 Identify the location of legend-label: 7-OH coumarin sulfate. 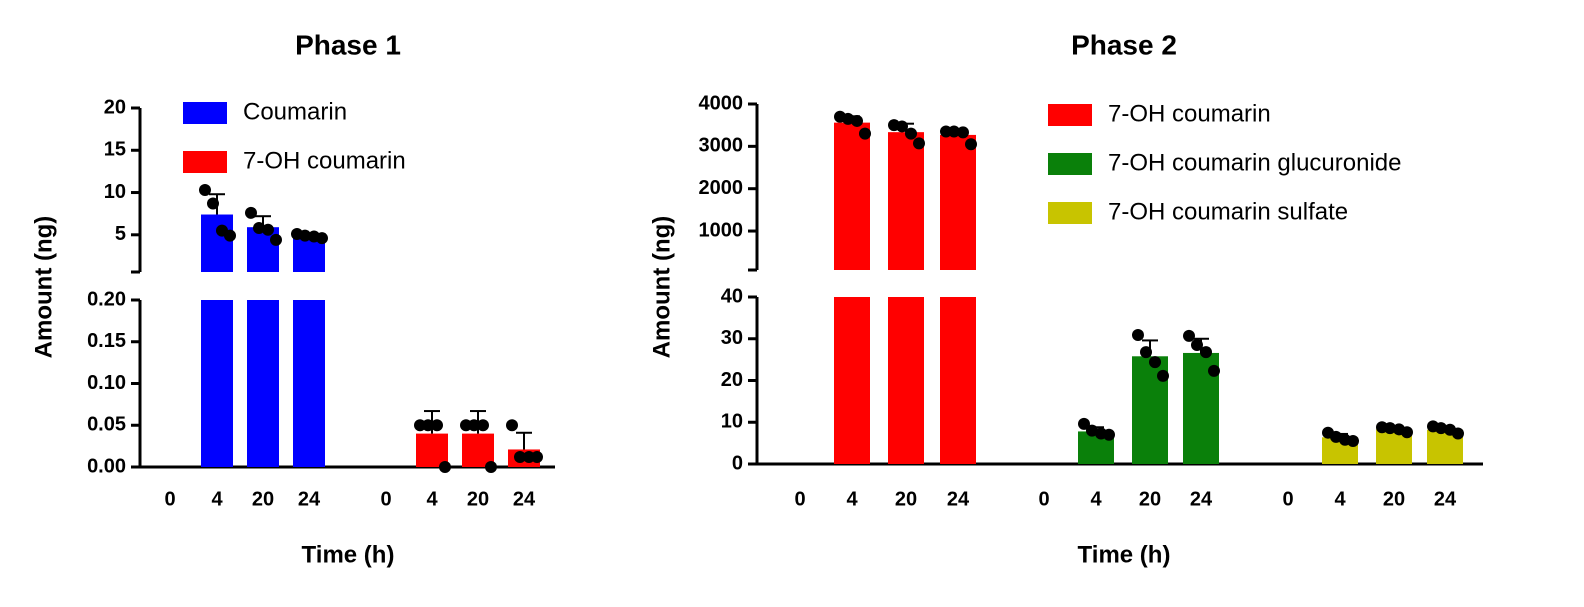
(1228, 211).